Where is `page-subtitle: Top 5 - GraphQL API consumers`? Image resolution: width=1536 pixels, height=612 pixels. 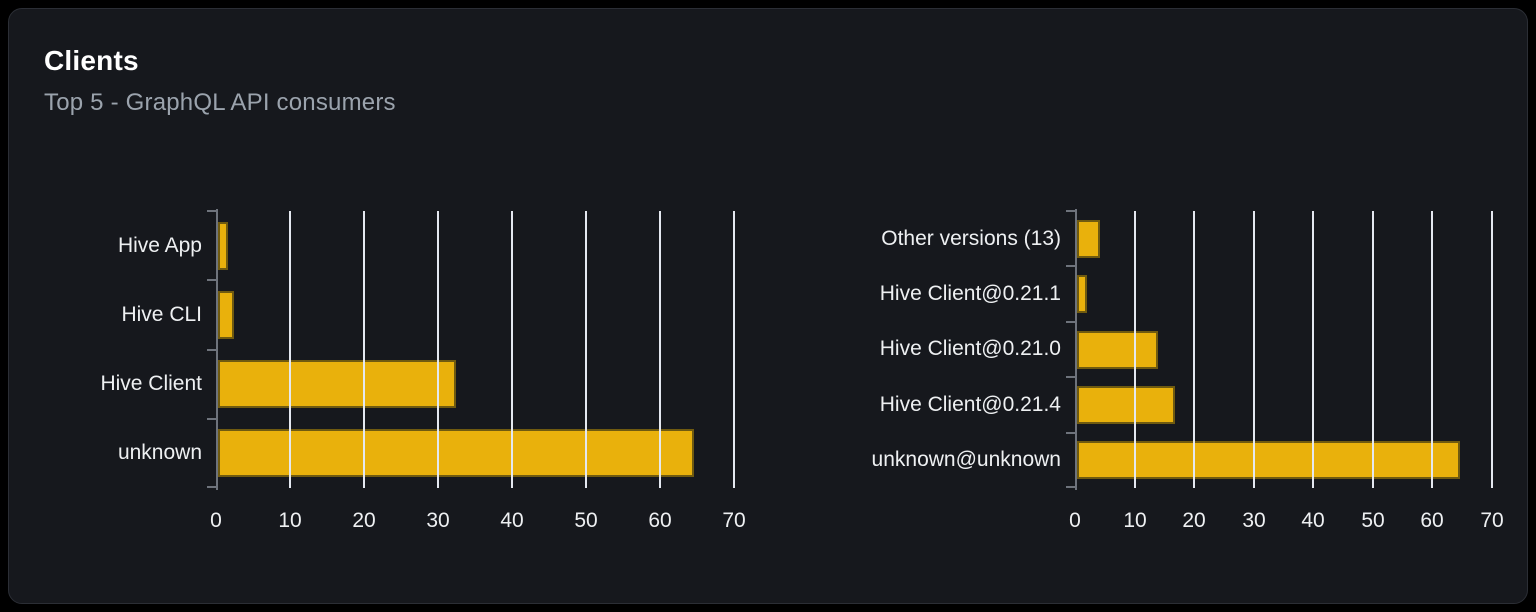
page-subtitle: Top 5 - GraphQL API consumers is located at coordinates (220, 102).